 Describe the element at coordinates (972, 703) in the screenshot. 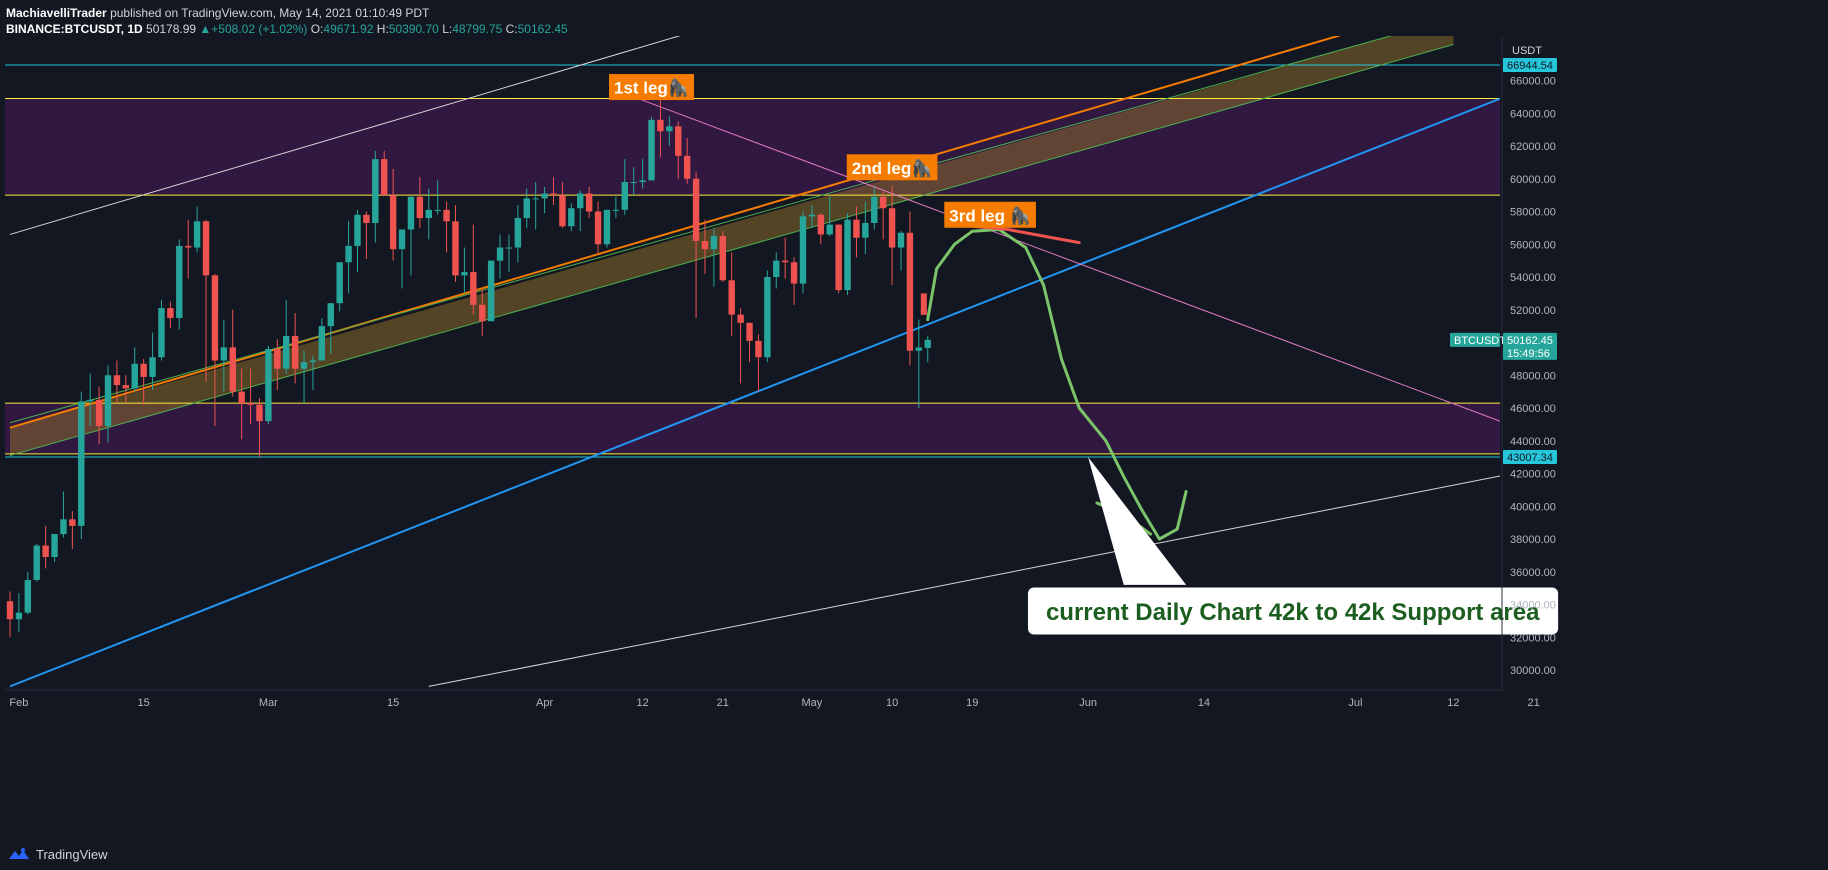

I see `x-tick-label: 19` at that location.